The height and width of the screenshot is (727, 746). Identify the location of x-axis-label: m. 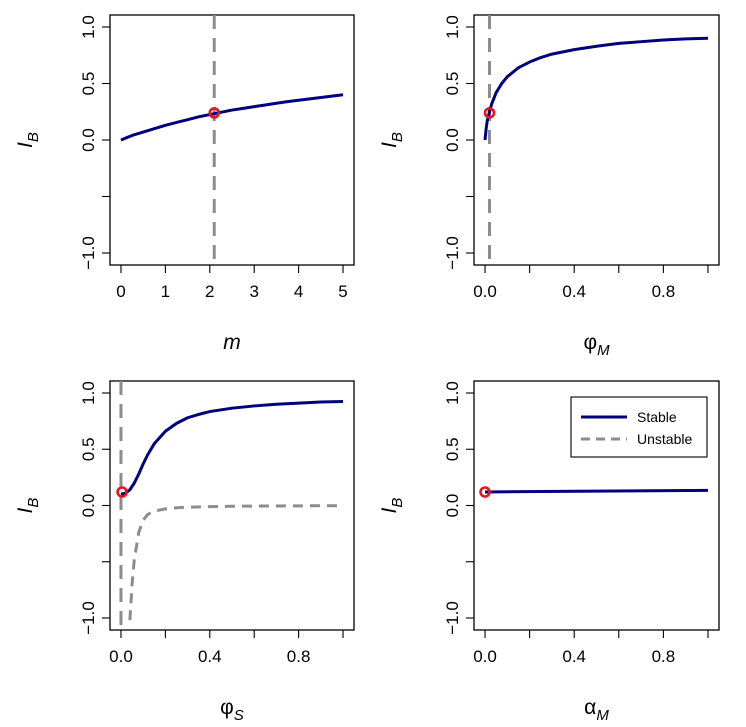
(232, 342).